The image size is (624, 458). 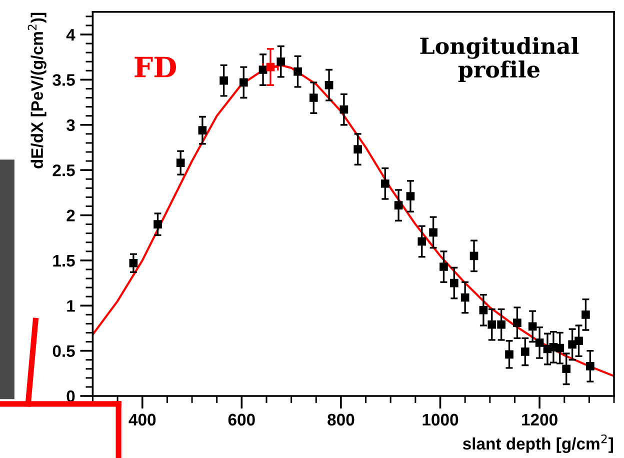 What do you see at coordinates (64, 261) in the screenshot?
I see `y-tick-label: 1.5` at bounding box center [64, 261].